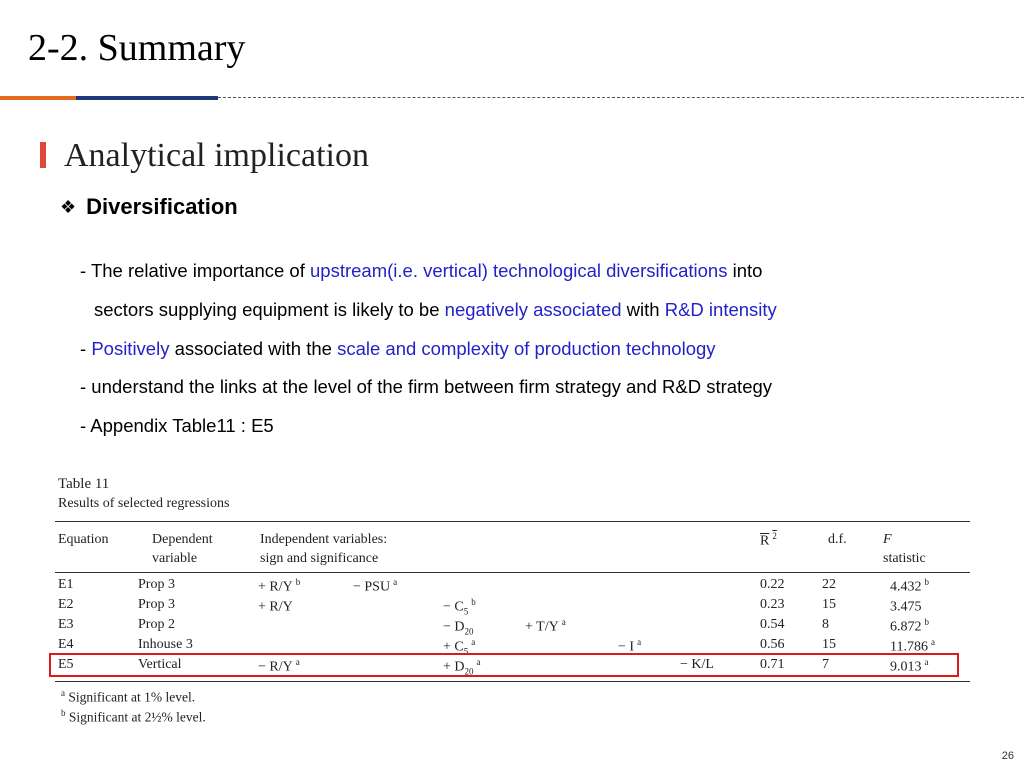  Describe the element at coordinates (512, 572) in the screenshot. I see `table-header-rule` at that location.